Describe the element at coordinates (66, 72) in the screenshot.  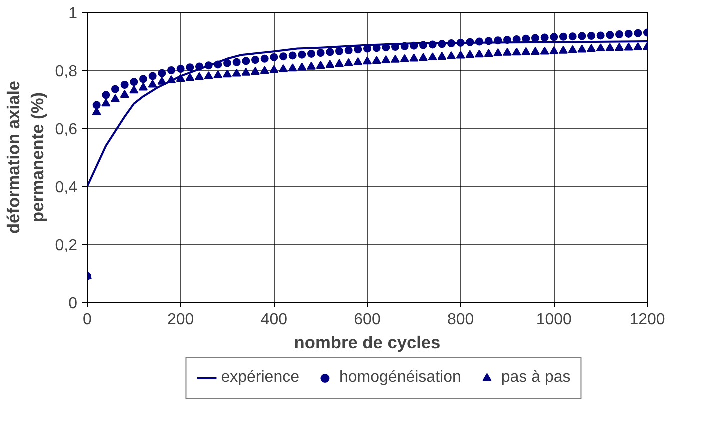
I see `y-tick-label: 0,8` at that location.